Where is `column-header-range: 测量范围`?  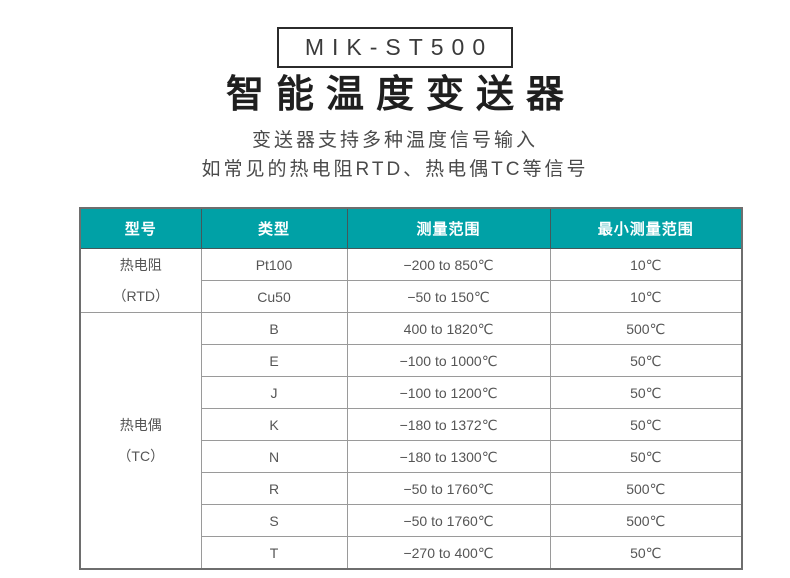
column-header-range: 测量范围 is located at coordinates (448, 228).